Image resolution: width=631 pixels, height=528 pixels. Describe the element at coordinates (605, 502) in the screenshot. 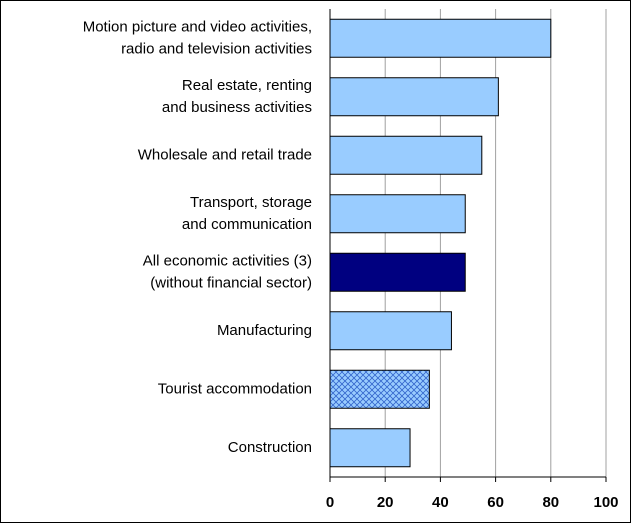

I see `x-tick-label: 100` at that location.